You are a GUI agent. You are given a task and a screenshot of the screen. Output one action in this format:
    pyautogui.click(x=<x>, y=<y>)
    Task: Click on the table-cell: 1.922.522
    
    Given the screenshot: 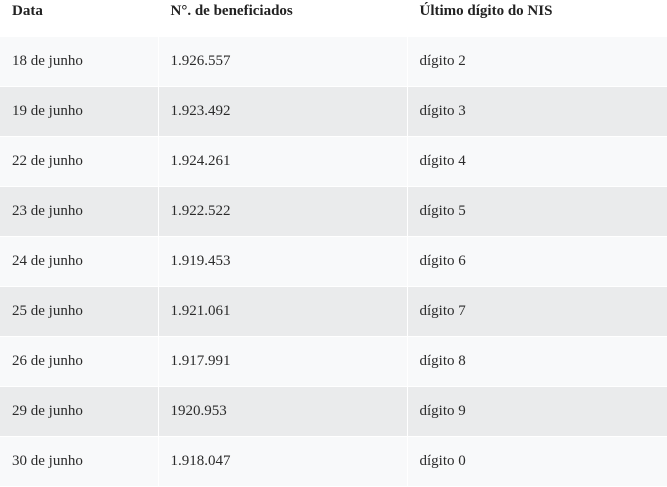 What is the action you would take?
    pyautogui.click(x=283, y=211)
    